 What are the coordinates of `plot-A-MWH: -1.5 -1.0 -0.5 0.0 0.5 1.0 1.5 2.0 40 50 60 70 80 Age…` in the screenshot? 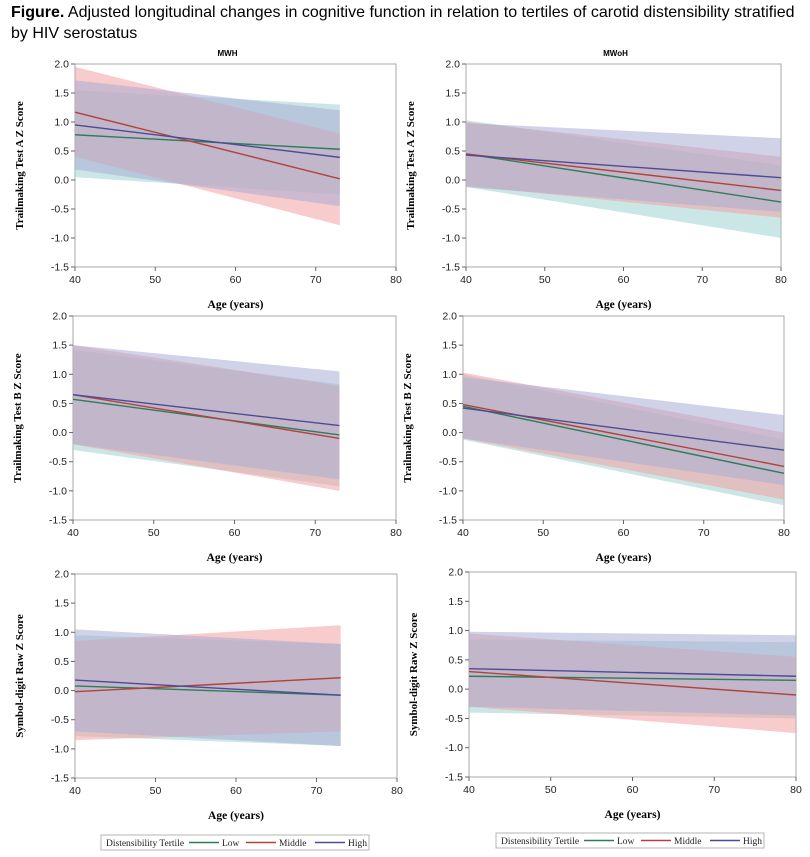 It's located at (208, 180).